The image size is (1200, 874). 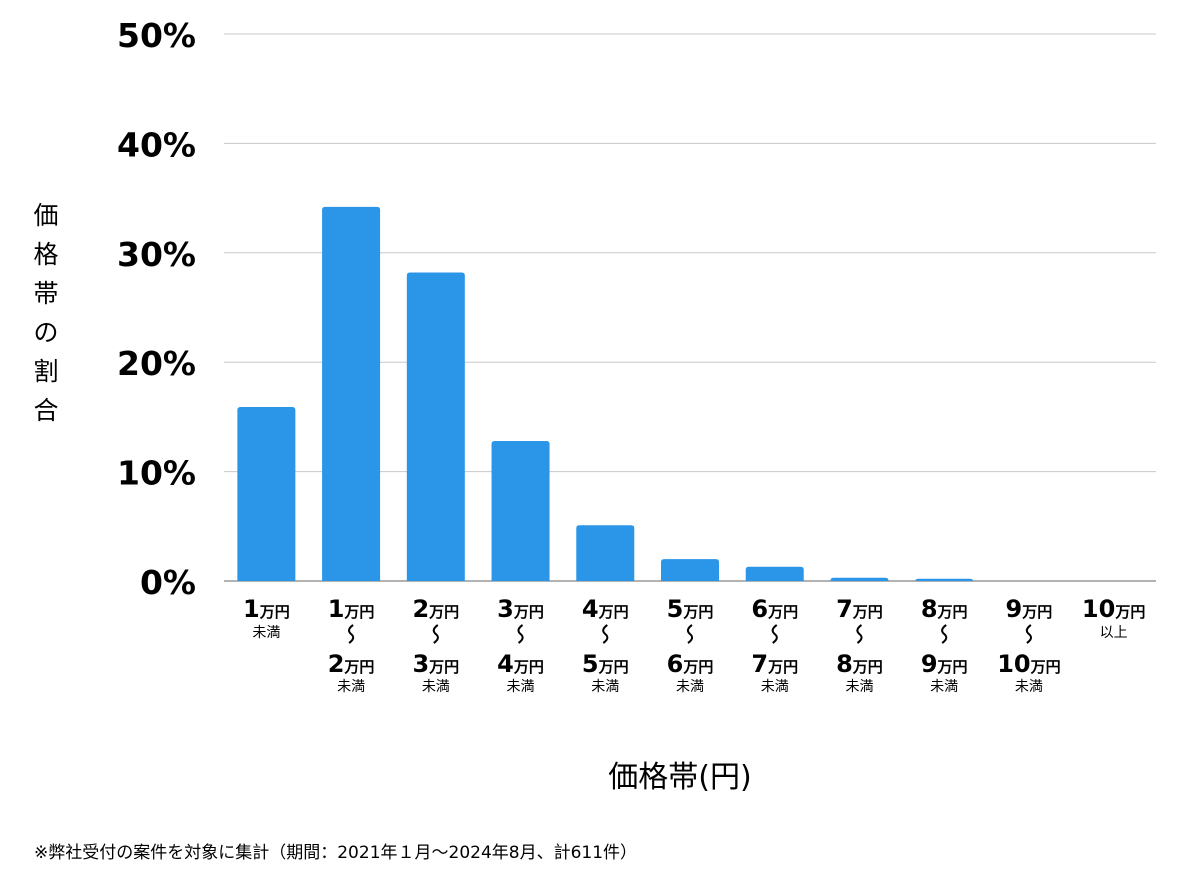 What do you see at coordinates (156, 144) in the screenshot?
I see `y-tick-label: 40%` at bounding box center [156, 144].